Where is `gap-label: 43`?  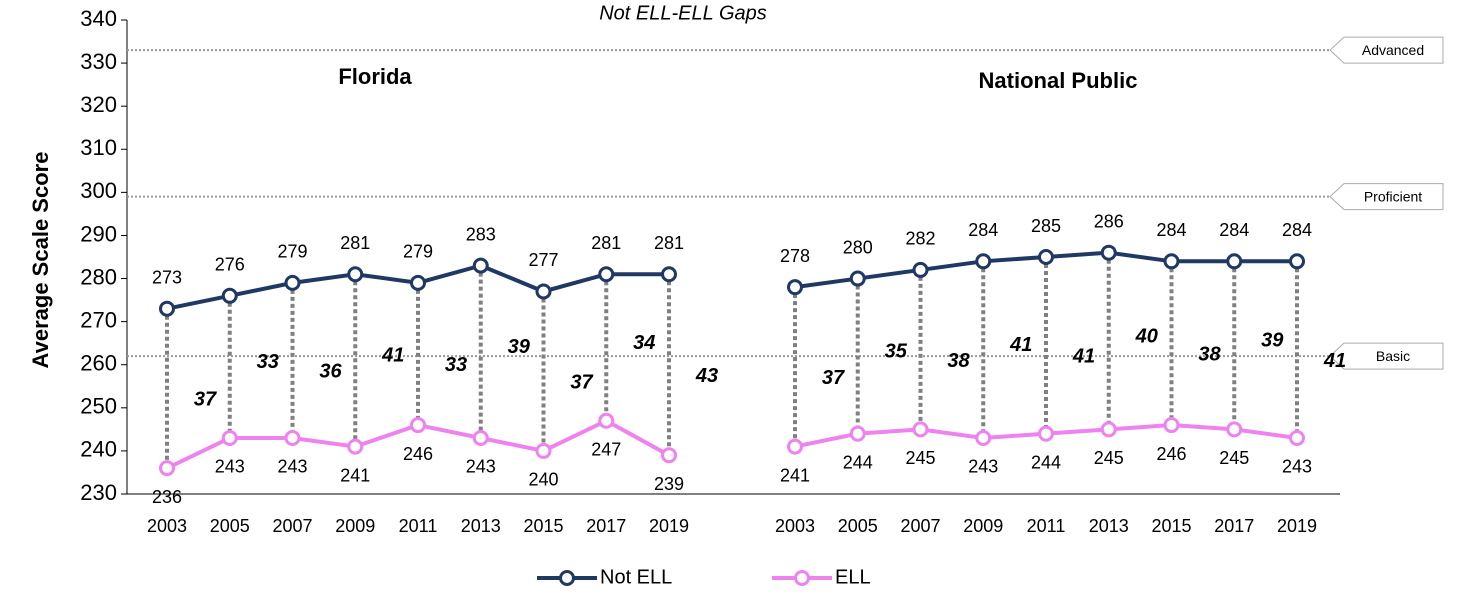 gap-label: 43 is located at coordinates (706, 376).